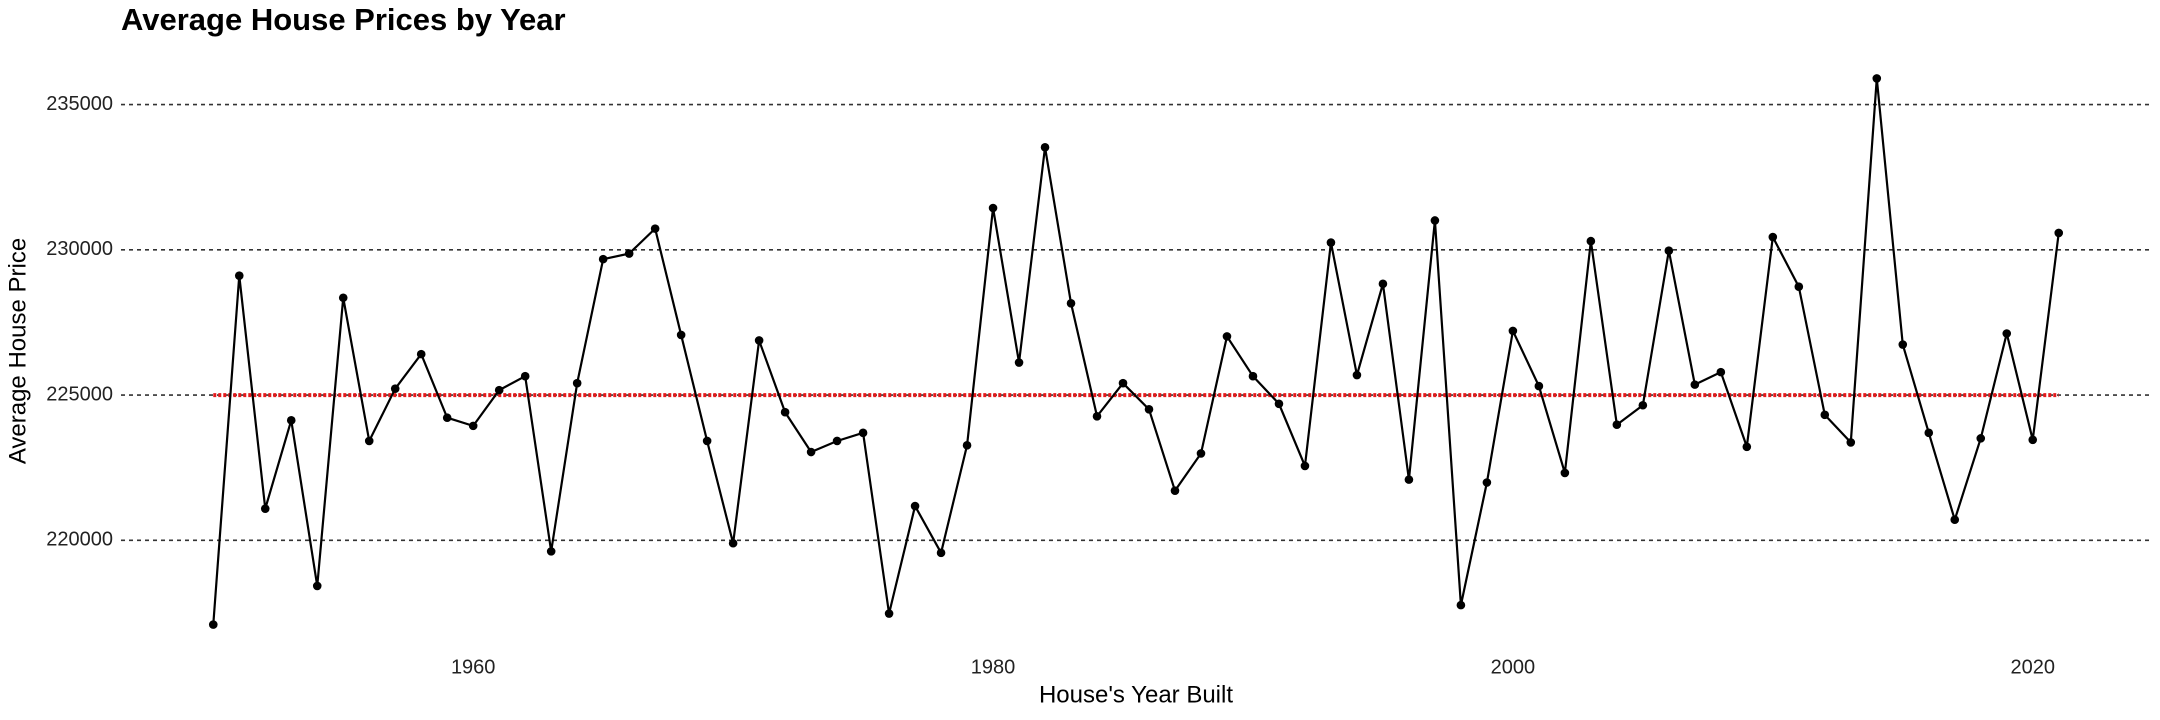 This screenshot has width=2160, height=720. I want to click on y-axis-title: Average House Price, so click(17, 351).